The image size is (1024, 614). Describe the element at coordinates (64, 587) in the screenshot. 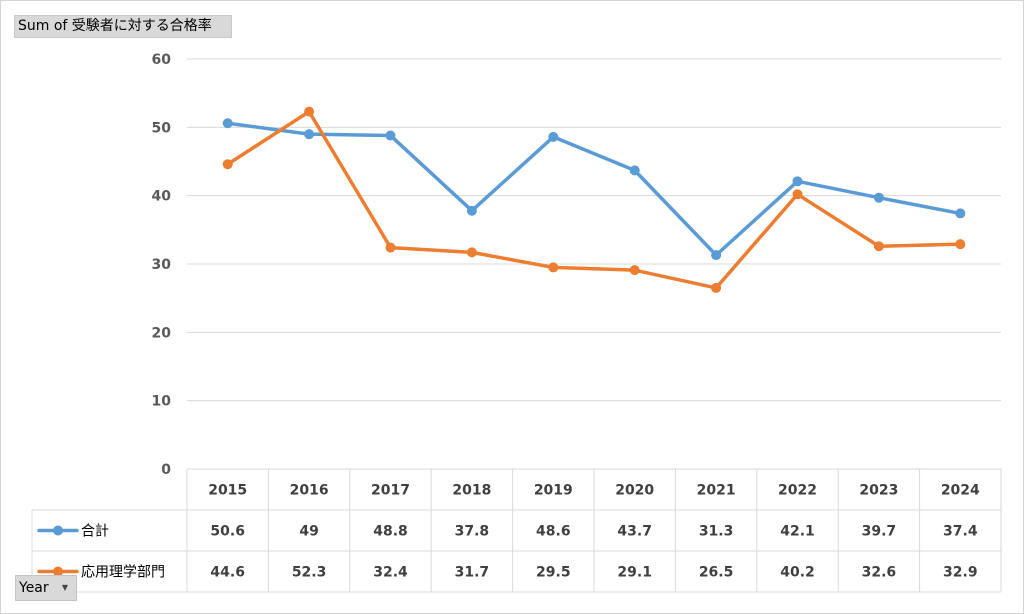

I see `dropdown-arrow-icon: ▼` at that location.